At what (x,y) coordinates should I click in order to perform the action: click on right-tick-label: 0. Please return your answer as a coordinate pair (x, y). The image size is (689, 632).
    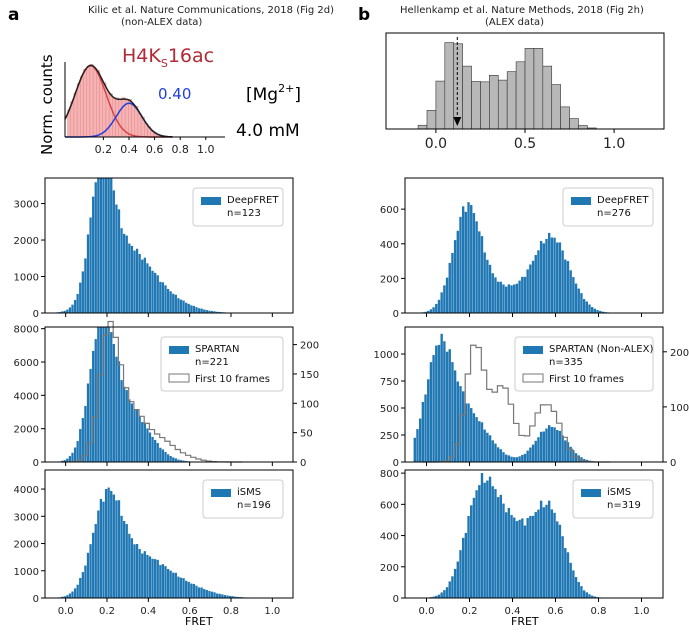
    Looking at the image, I should click on (673, 463).